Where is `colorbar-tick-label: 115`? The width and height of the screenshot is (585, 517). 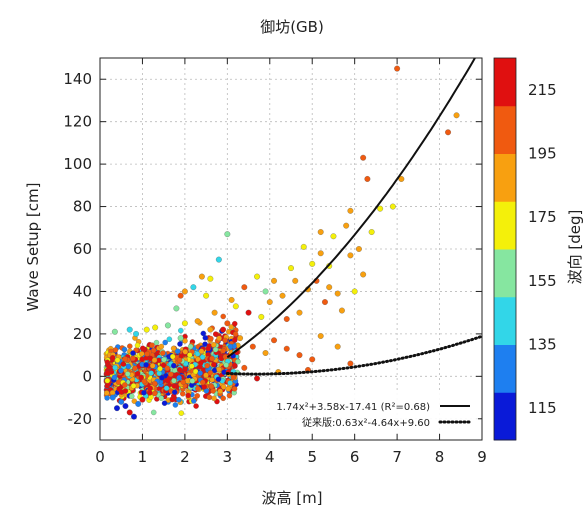
colorbar-tick-label: 115 is located at coordinates (542, 408).